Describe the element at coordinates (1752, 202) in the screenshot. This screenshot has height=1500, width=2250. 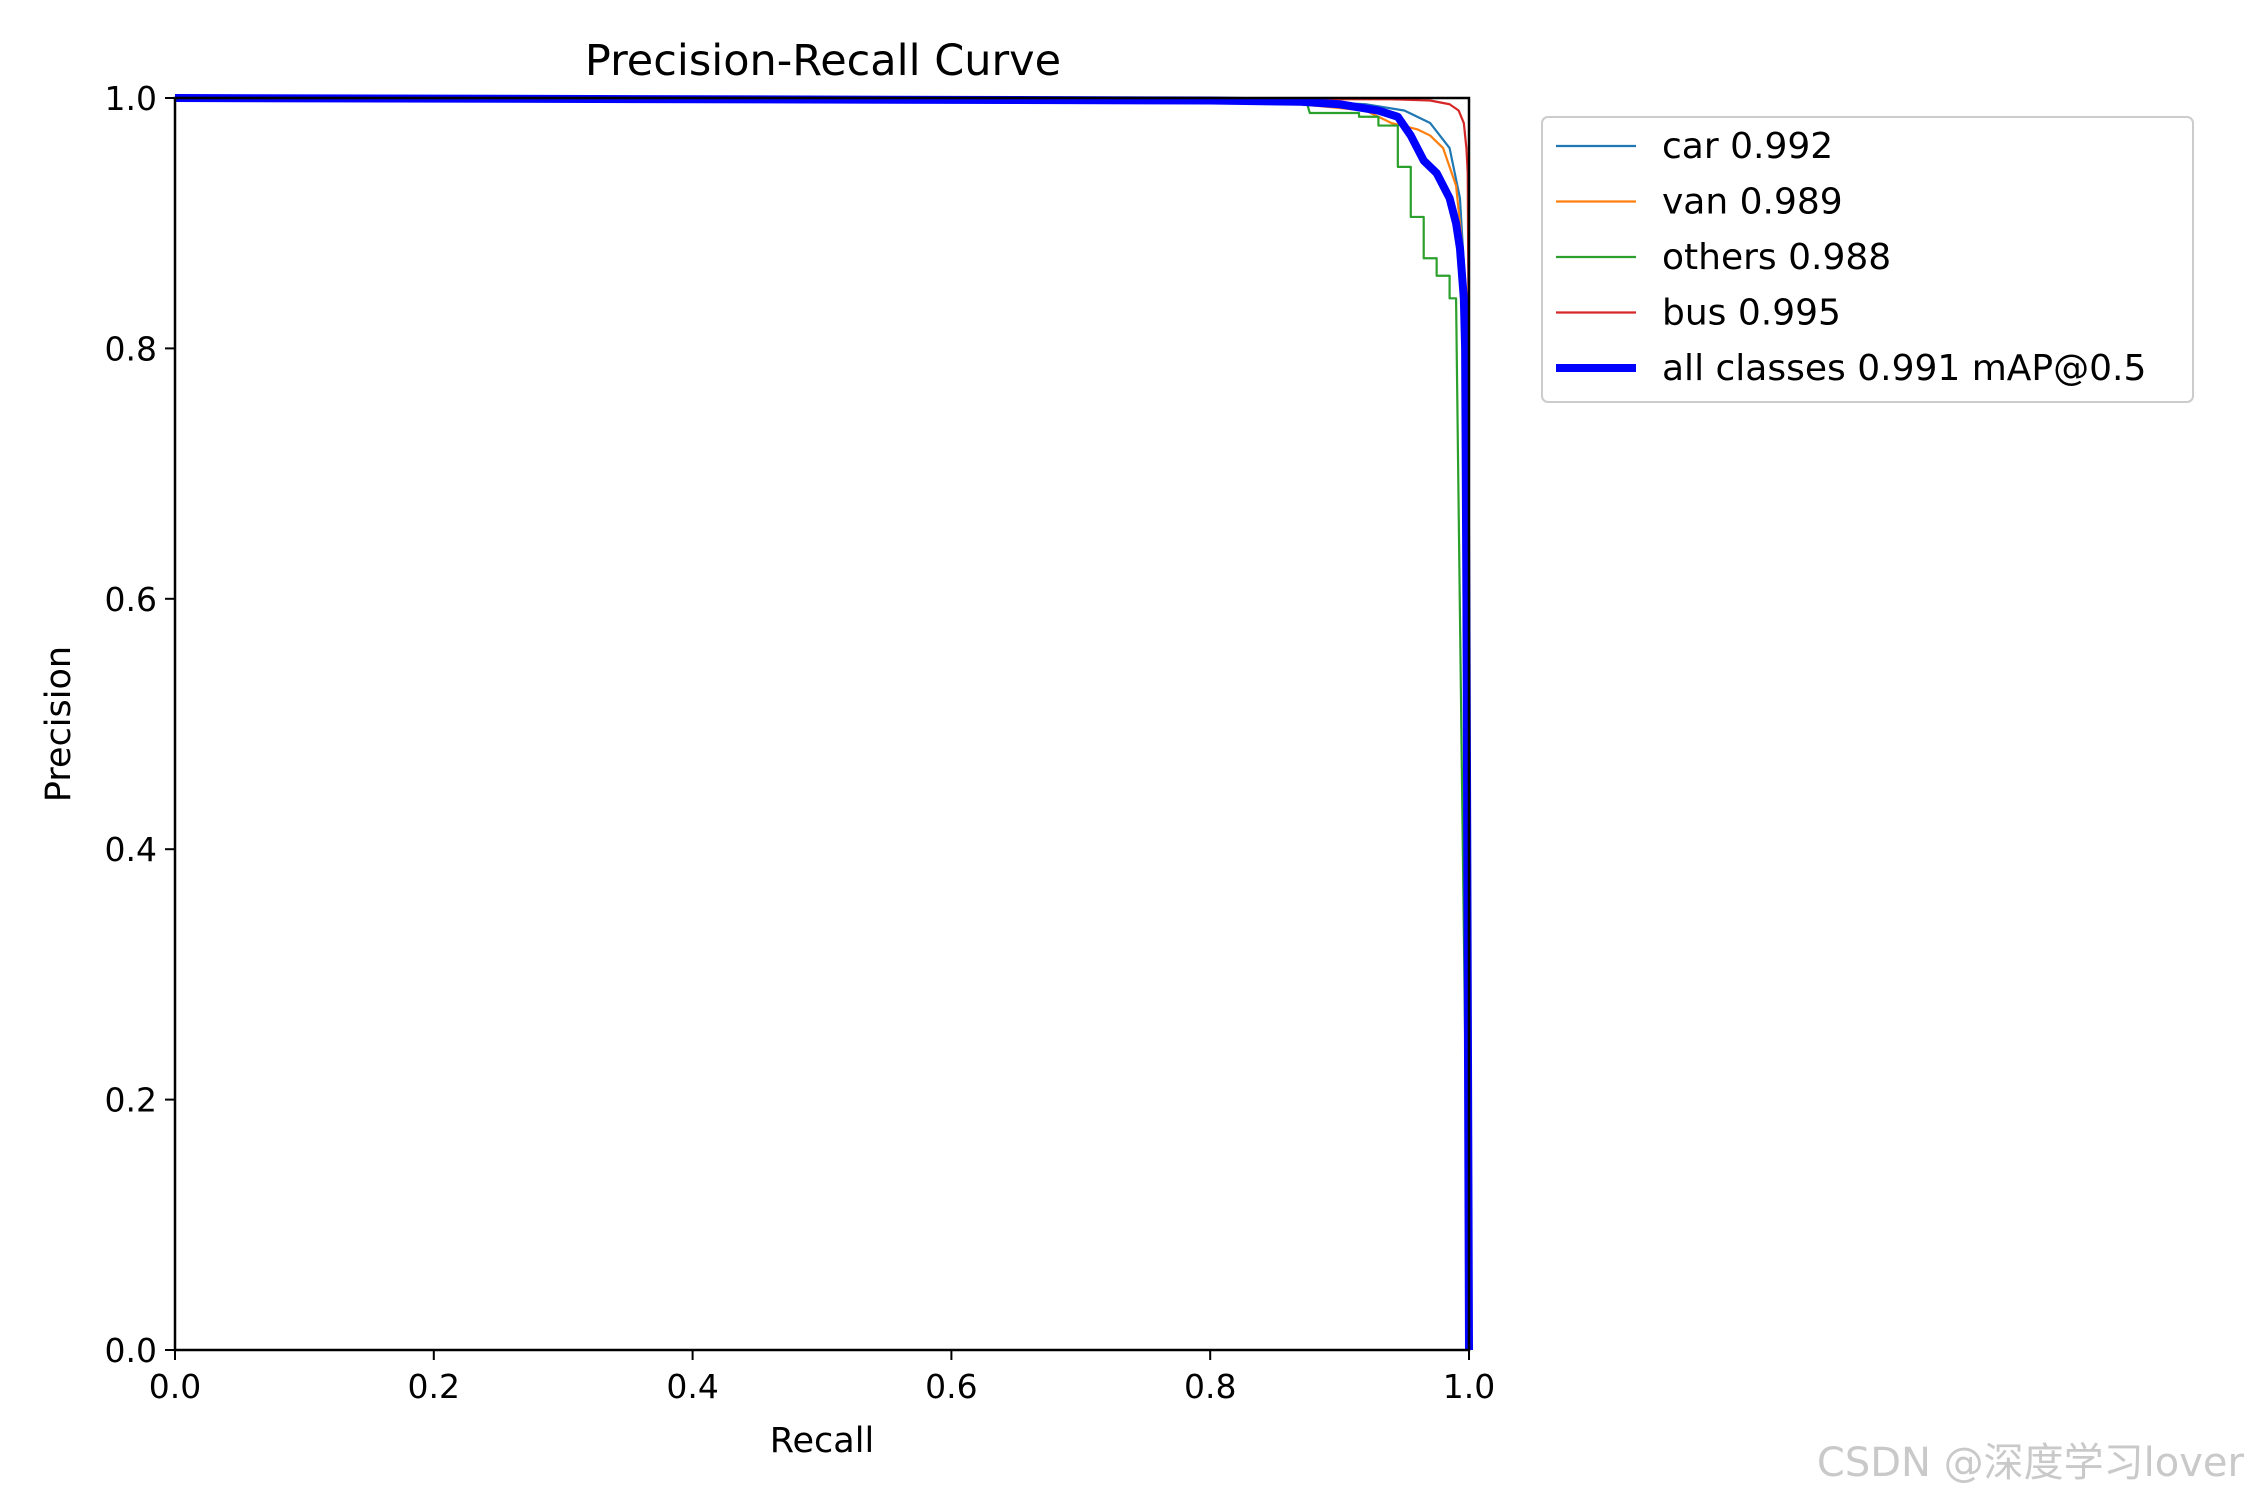
I see `legend-label-1: van 0.989` at that location.